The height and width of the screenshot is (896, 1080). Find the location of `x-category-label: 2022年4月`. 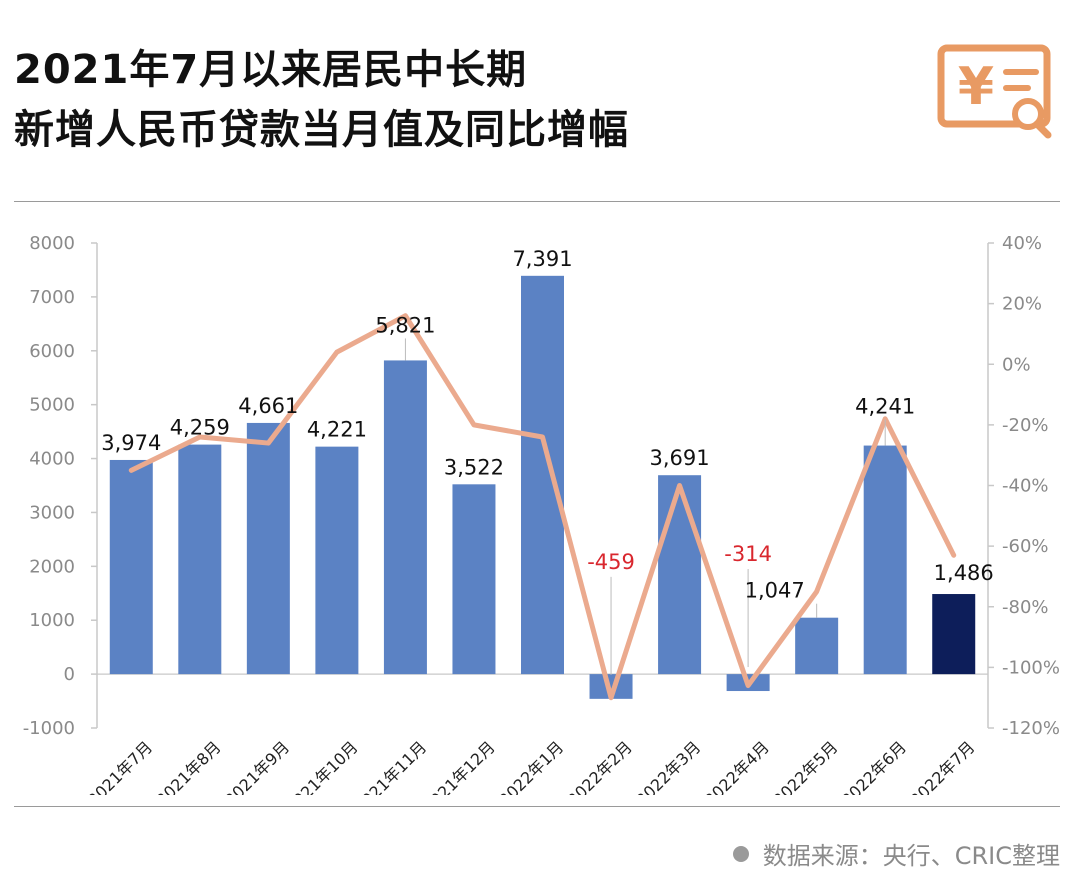

x-category-label: 2022年4月 is located at coordinates (737, 766).